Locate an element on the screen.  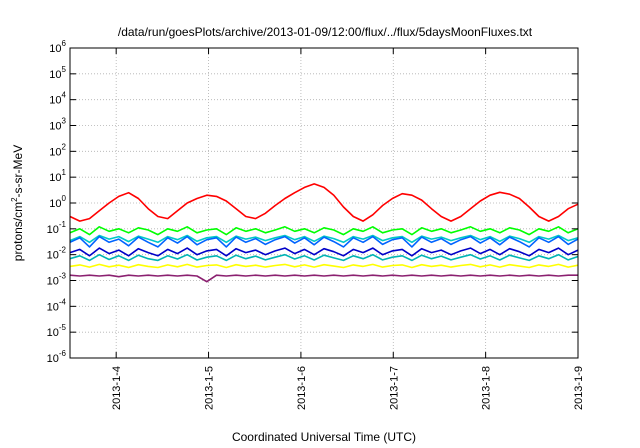
y-tick-label: 10⁻⁶ is located at coordinates (57, 357).